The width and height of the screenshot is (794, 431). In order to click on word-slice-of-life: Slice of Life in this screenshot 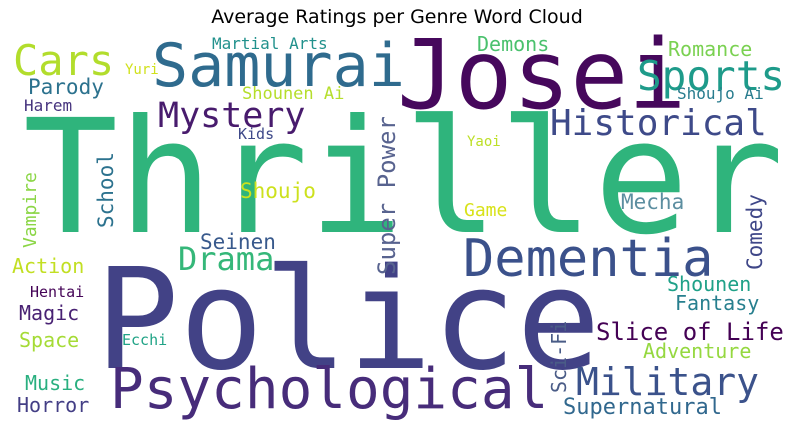, I will do `click(690, 332)`.